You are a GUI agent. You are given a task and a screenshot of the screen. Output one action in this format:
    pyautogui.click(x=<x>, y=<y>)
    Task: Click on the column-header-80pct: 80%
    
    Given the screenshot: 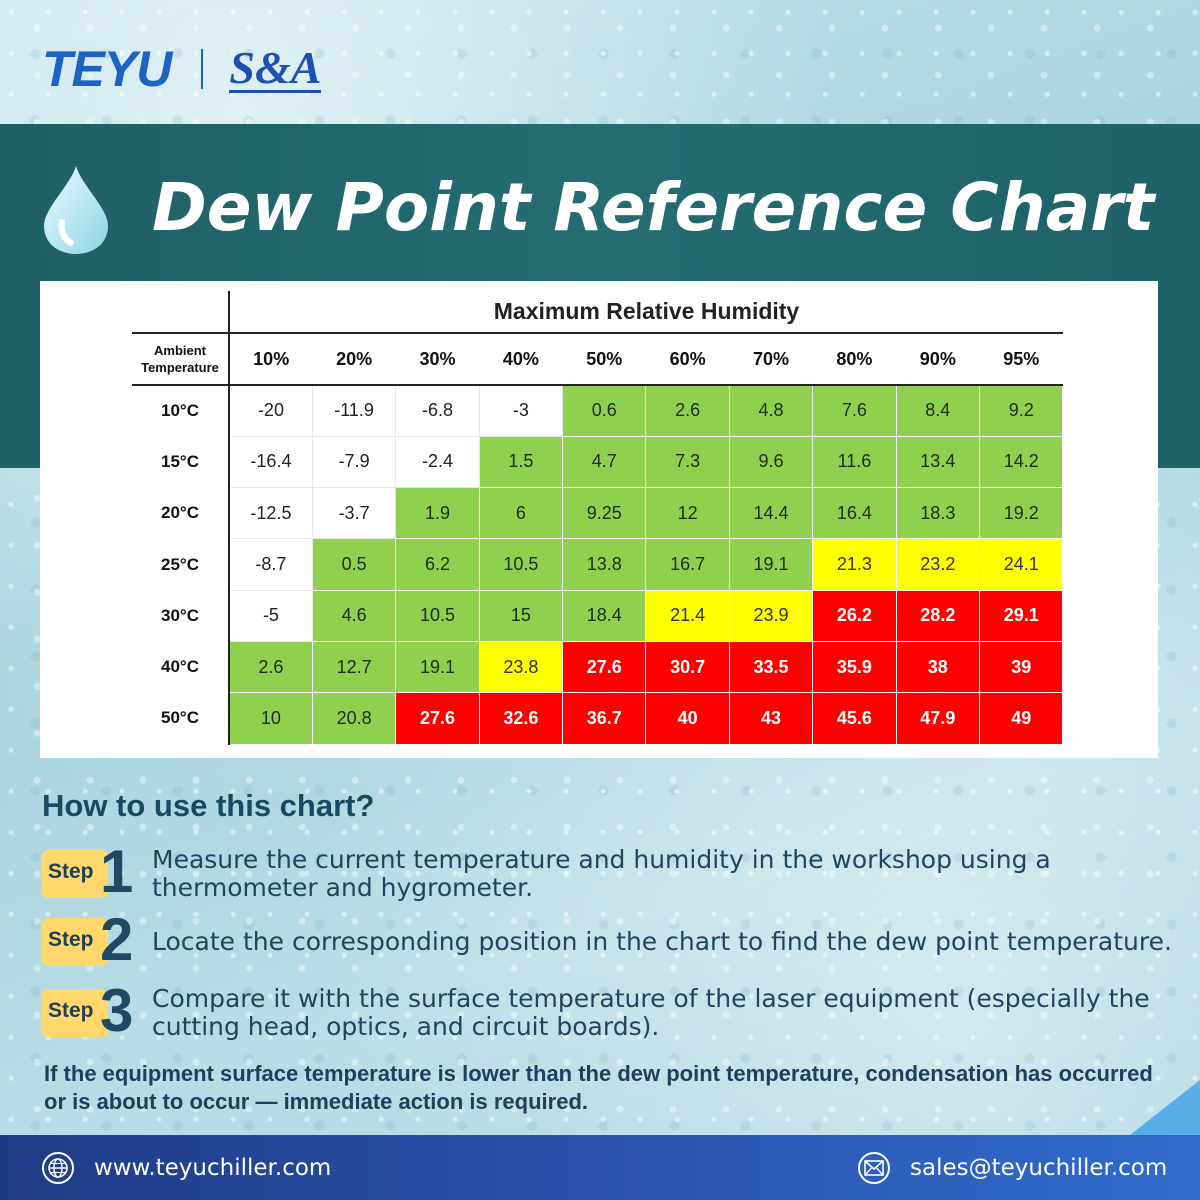 What is the action you would take?
    pyautogui.click(x=854, y=359)
    